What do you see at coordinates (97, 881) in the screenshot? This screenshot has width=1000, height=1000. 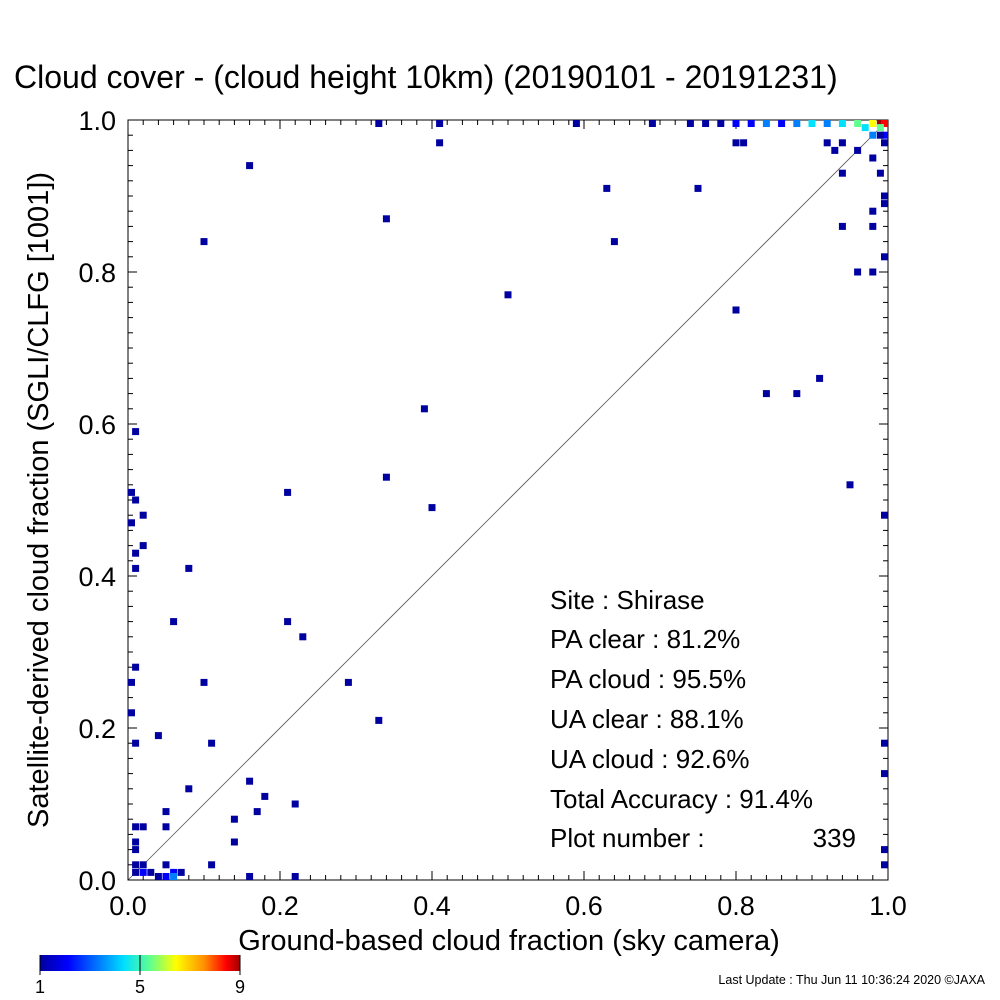 I see `y-tick-label: 0.0` at bounding box center [97, 881].